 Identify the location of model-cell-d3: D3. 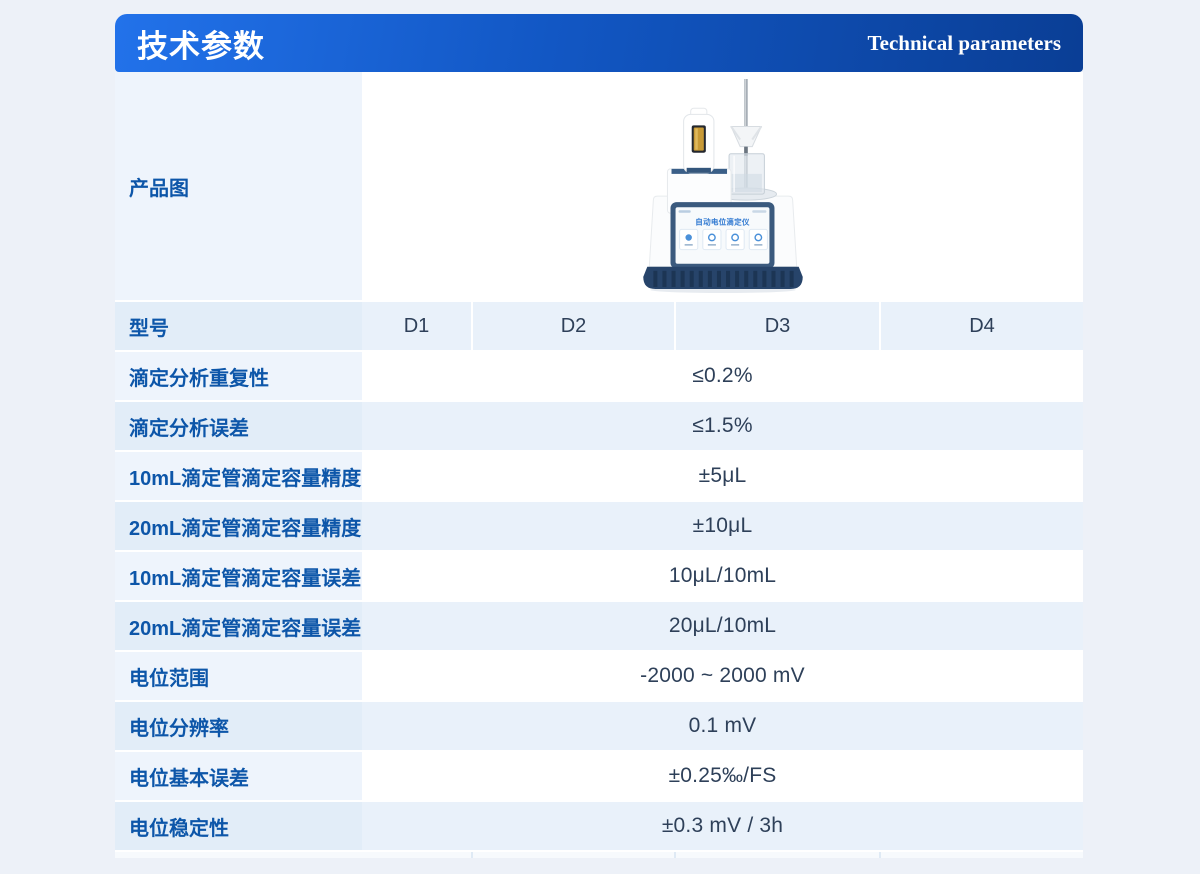
(776, 327).